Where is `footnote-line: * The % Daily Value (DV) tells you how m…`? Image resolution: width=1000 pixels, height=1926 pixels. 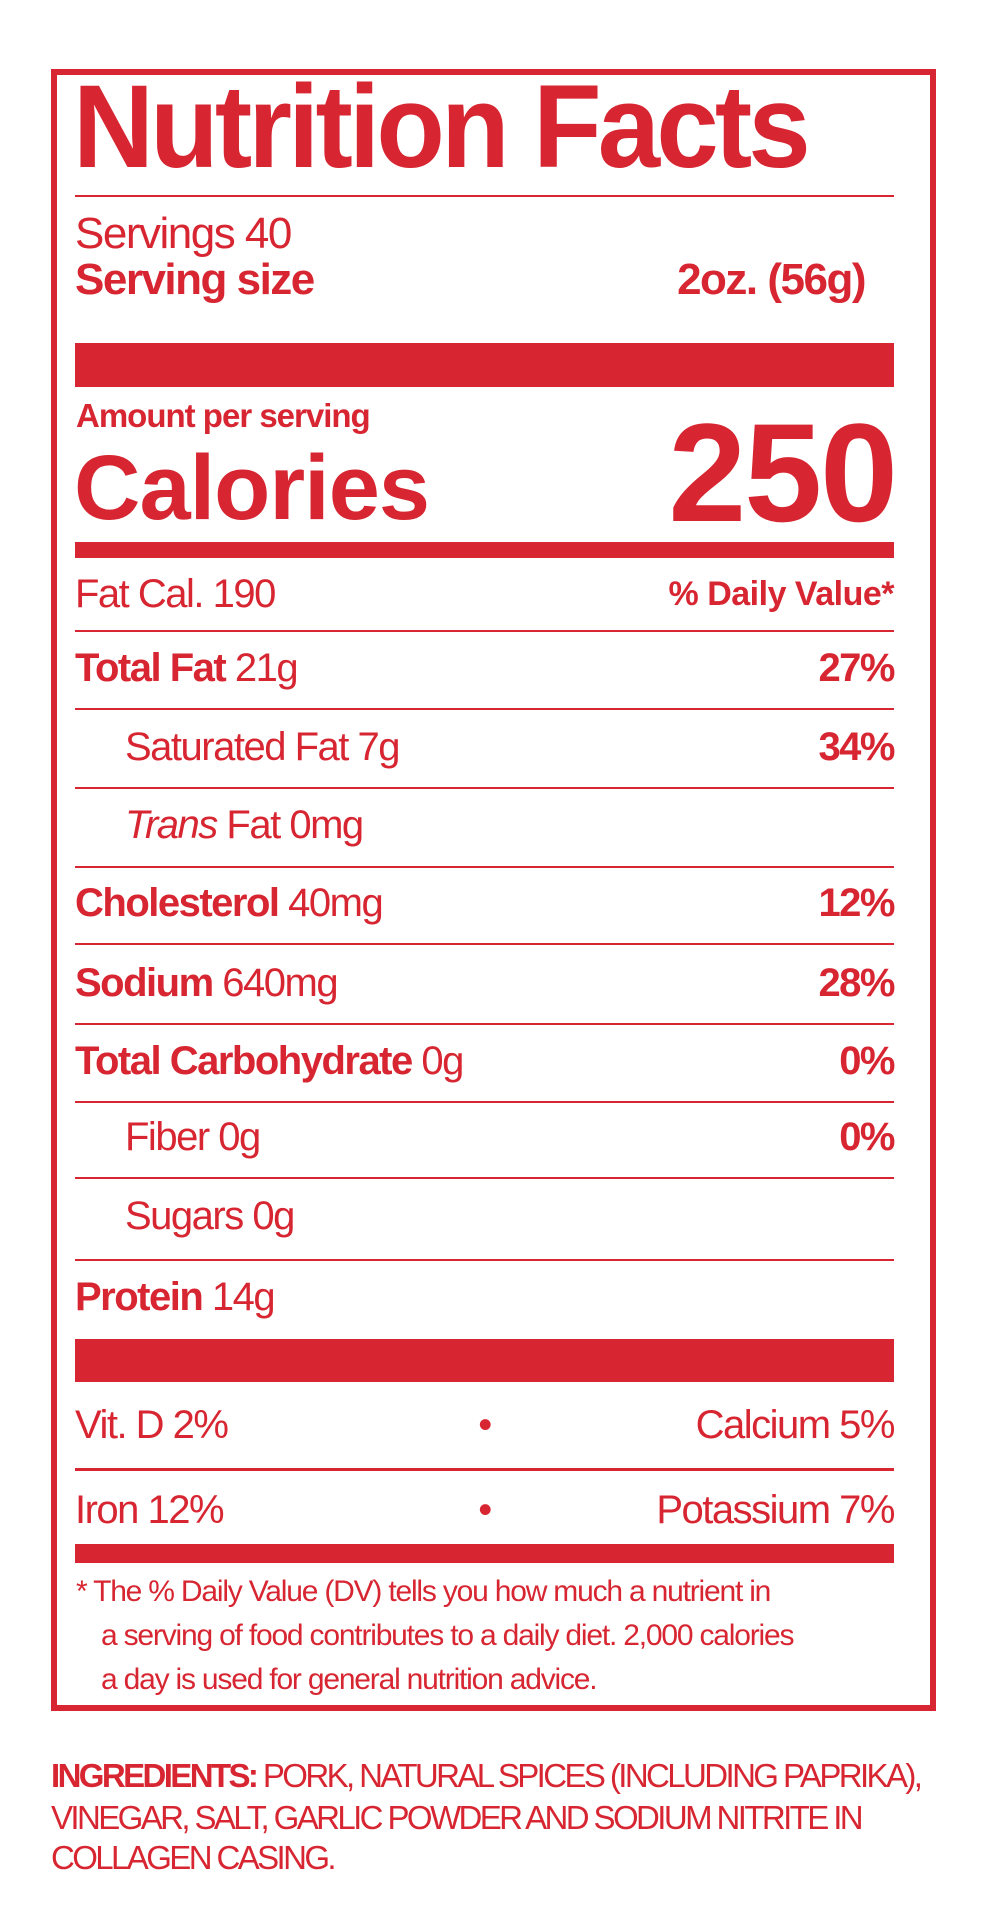
footnote-line: * The % Daily Value (DV) tells you how m… is located at coordinates (423, 1591).